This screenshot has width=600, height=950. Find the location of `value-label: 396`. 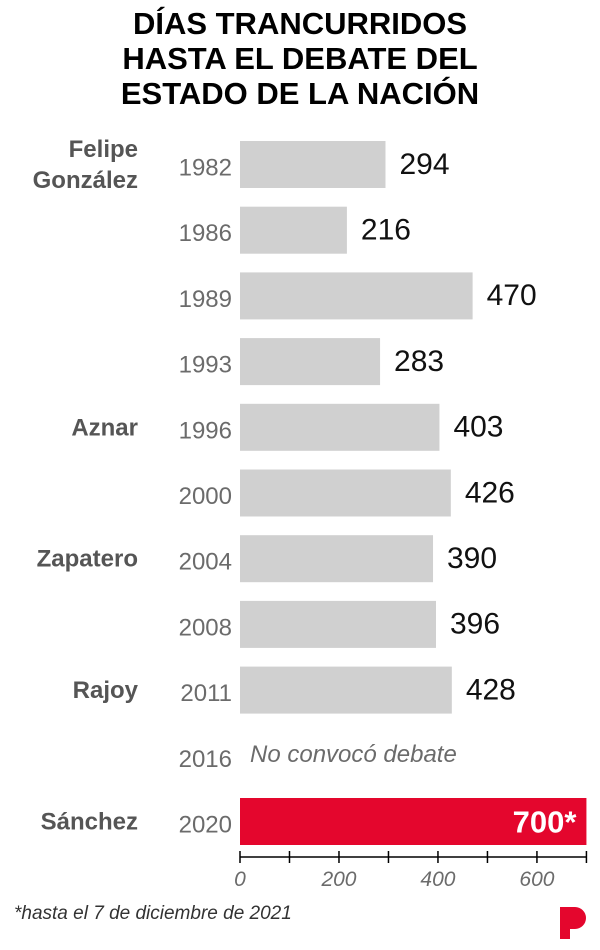

value-label: 396 is located at coordinates (475, 624).